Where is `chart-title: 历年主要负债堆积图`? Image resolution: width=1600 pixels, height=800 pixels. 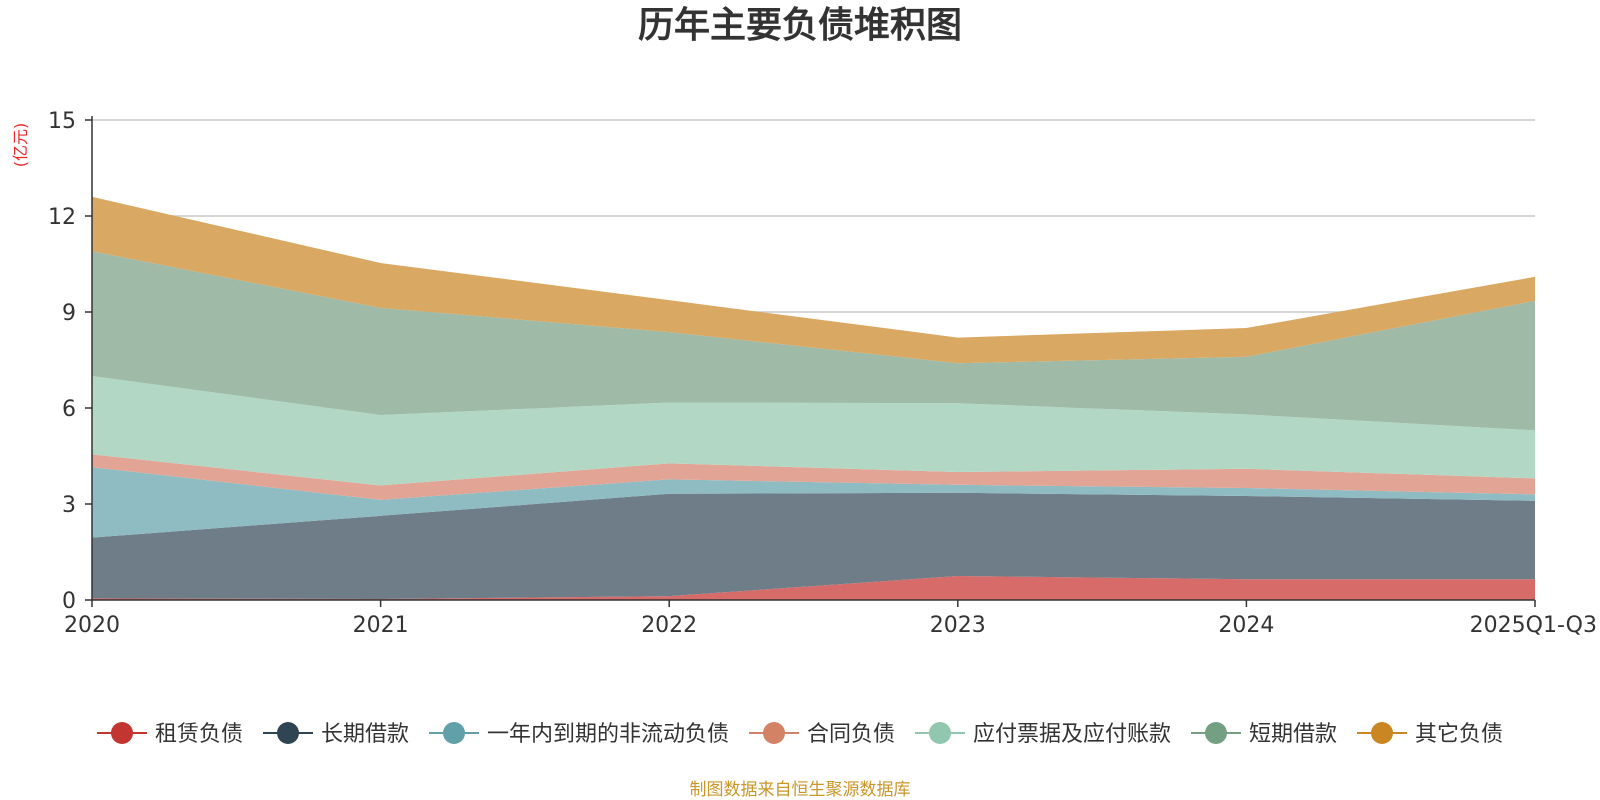 chart-title: 历年主要负债堆积图 is located at coordinates (800, 25).